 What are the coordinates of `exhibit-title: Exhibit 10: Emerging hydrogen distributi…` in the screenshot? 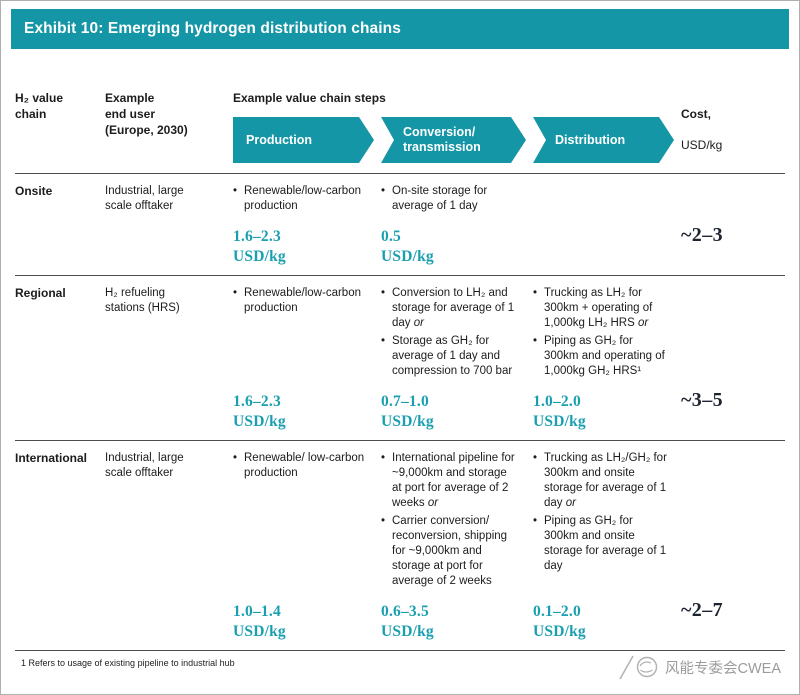 It's located at (212, 28).